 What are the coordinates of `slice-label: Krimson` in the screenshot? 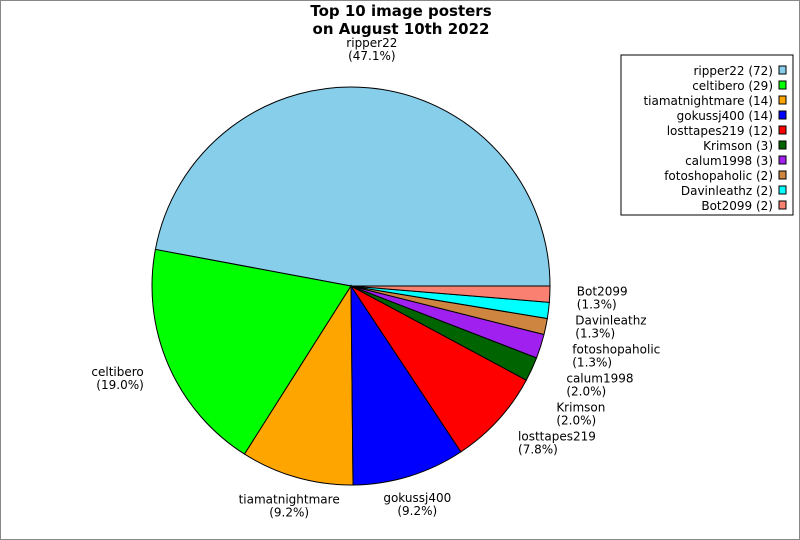 It's located at (580, 407).